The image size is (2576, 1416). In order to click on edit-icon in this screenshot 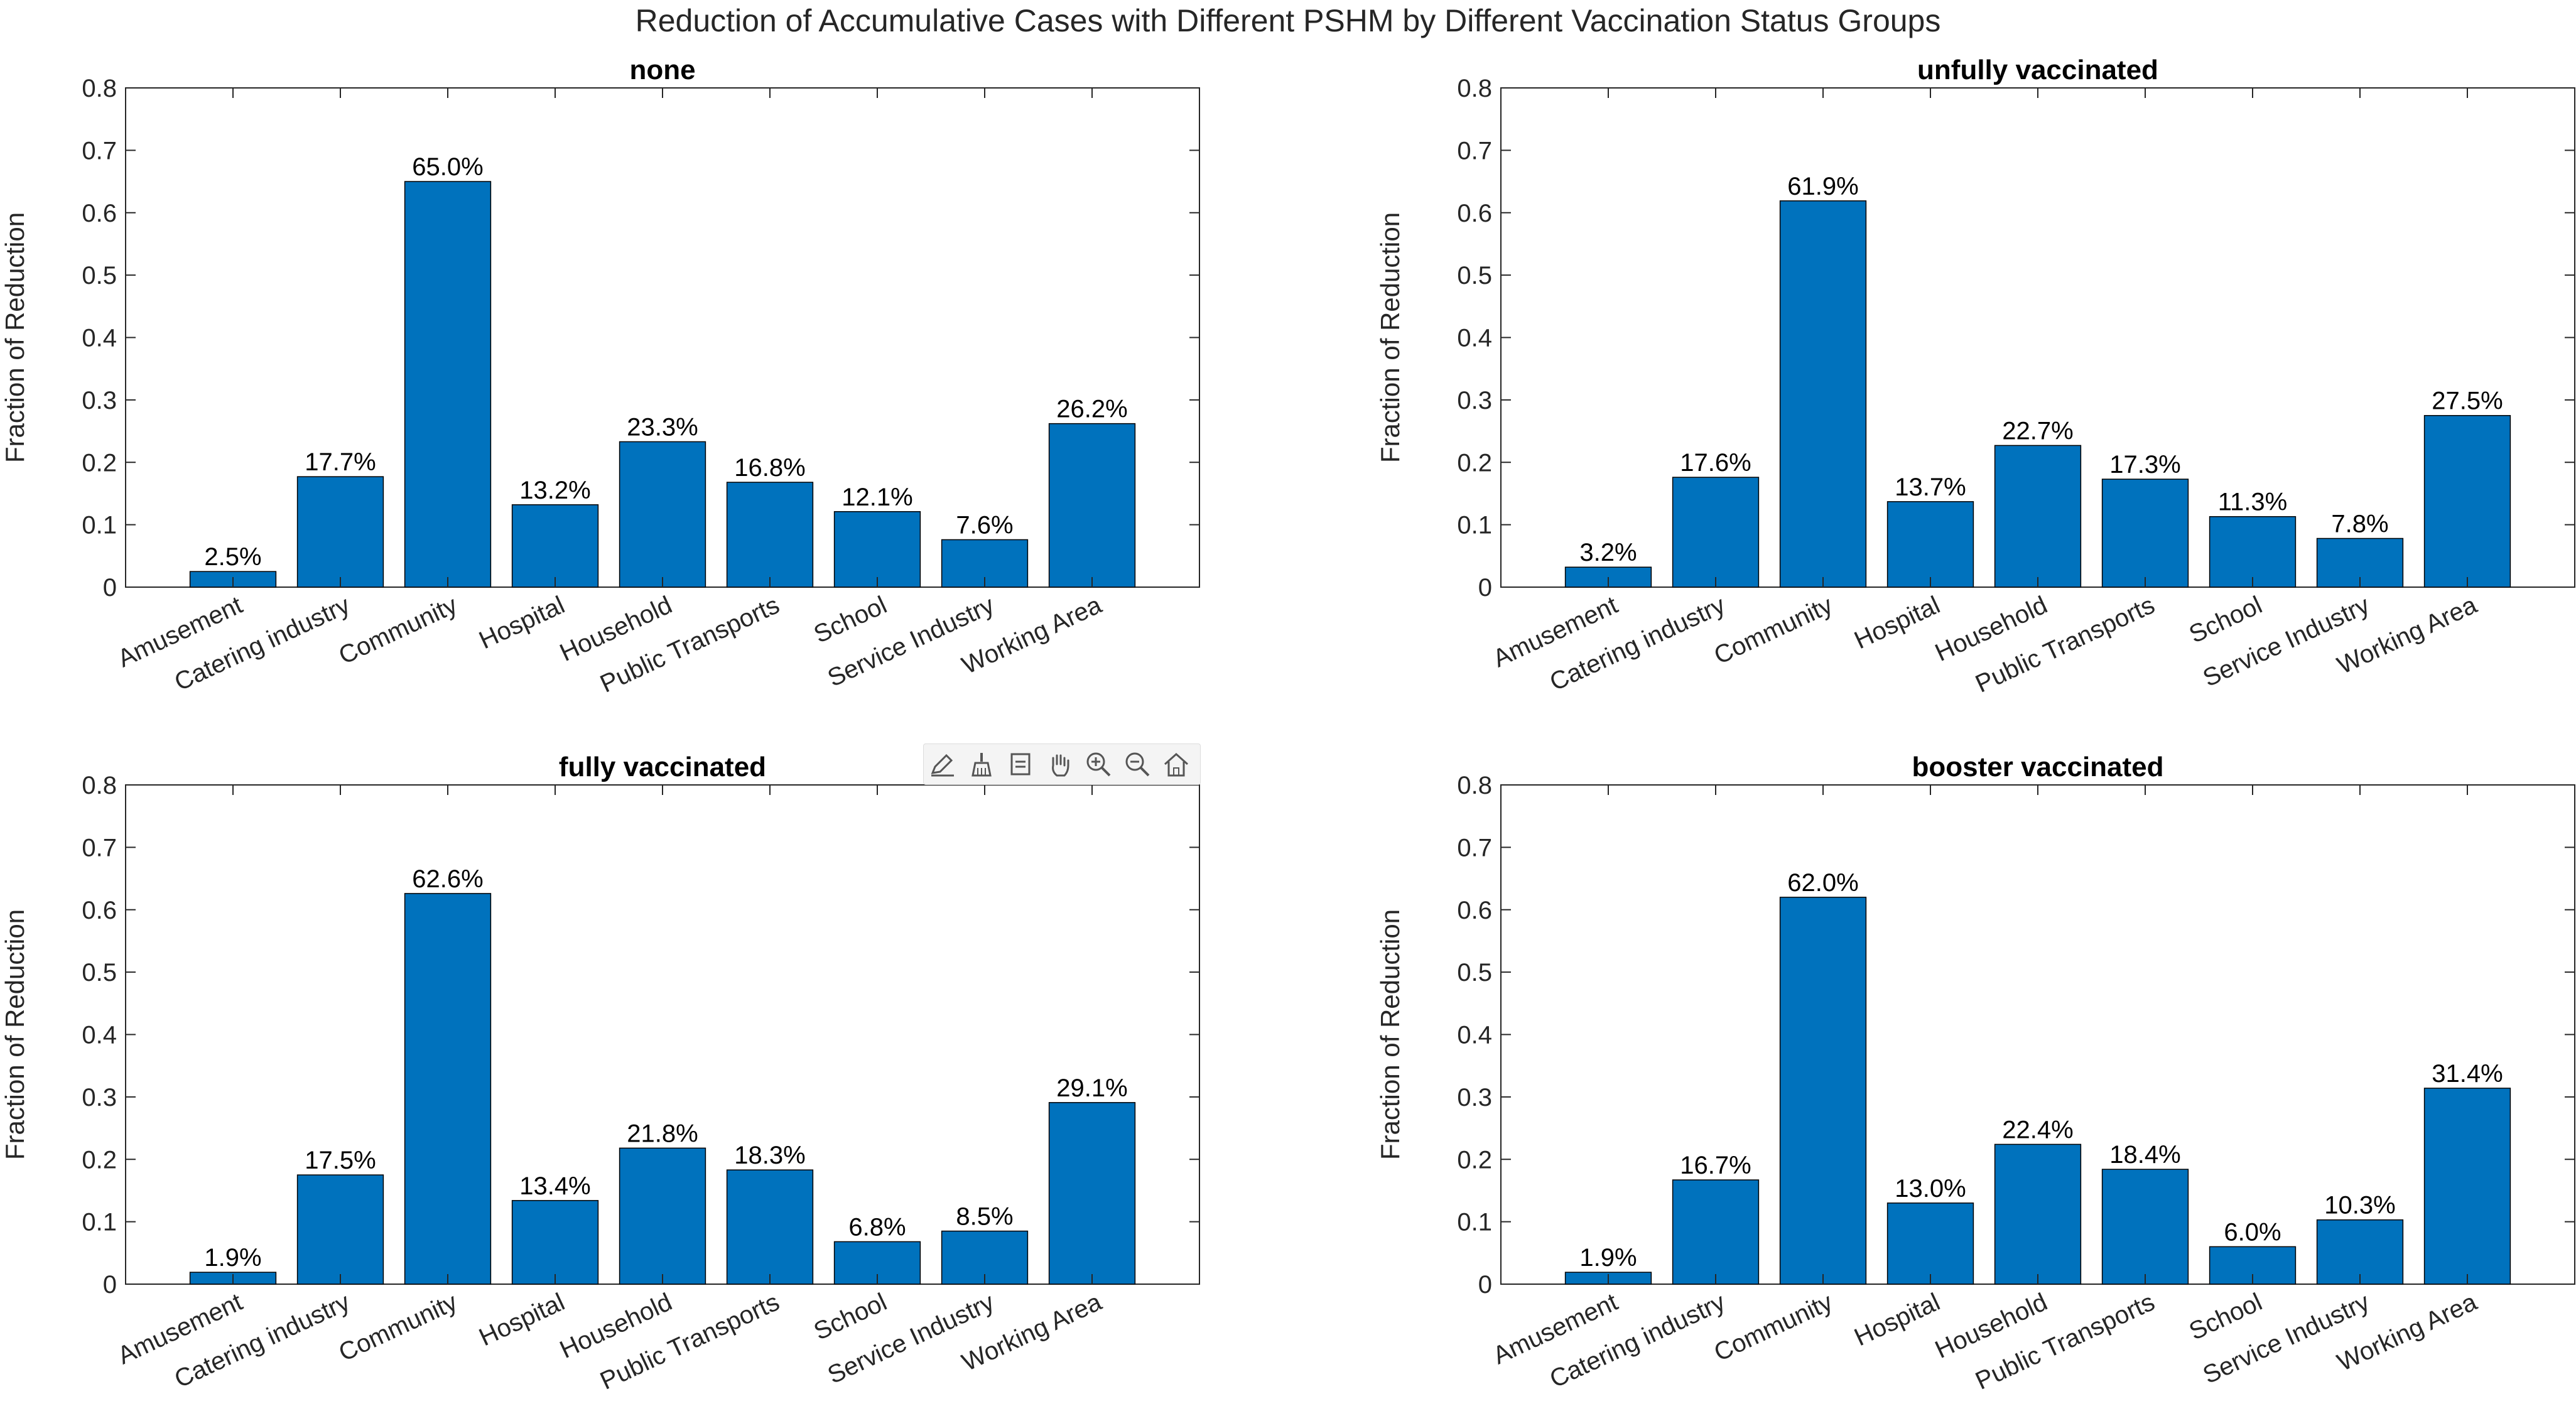, I will do `click(943, 764)`.